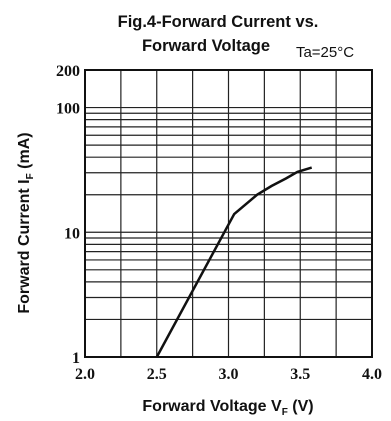  Describe the element at coordinates (325, 52) in the screenshot. I see `chart-condition: Ta=25°C` at that location.